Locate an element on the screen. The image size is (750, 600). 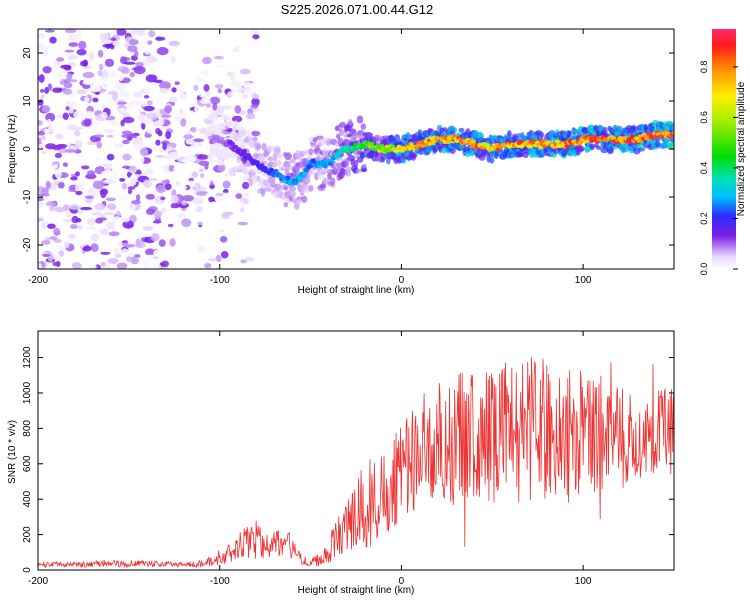
snr-y-tick-label: 0 is located at coordinates (27, 570).